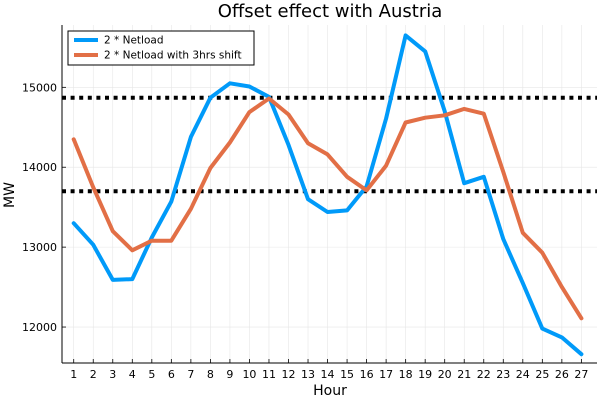 This screenshot has height=400, width=600. I want to click on legend-label-series-1: 2 * Netload, so click(133, 41).